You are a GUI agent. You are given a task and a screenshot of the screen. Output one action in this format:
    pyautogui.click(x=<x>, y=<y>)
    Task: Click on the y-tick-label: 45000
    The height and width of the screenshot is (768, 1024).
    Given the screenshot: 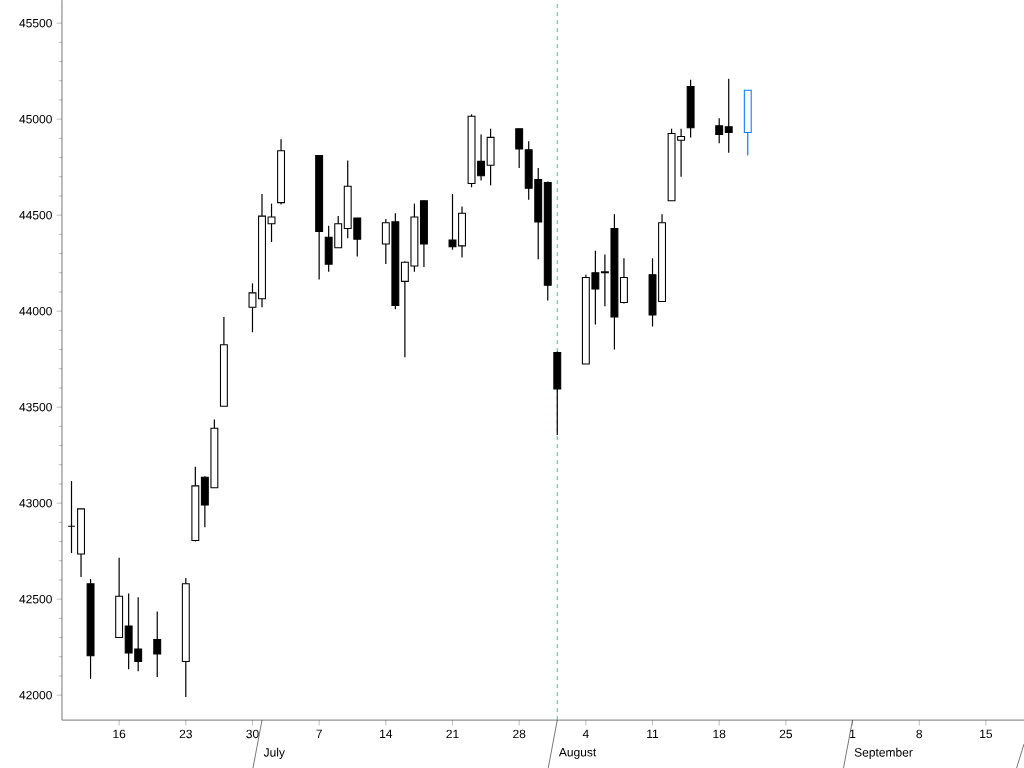 What is the action you would take?
    pyautogui.click(x=35, y=119)
    